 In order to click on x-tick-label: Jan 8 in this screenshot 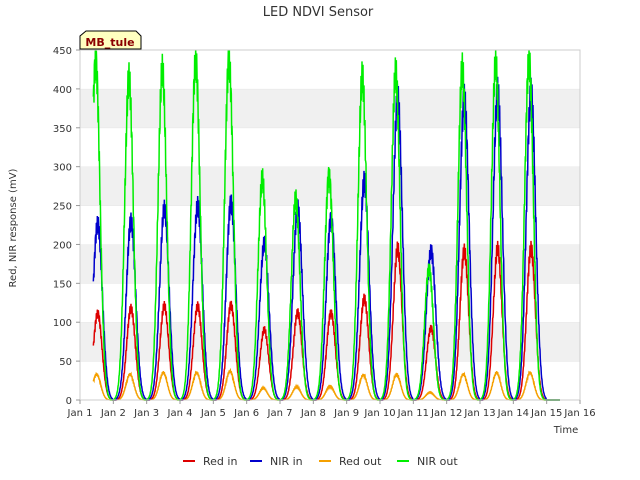, I will do `click(313, 413)`.